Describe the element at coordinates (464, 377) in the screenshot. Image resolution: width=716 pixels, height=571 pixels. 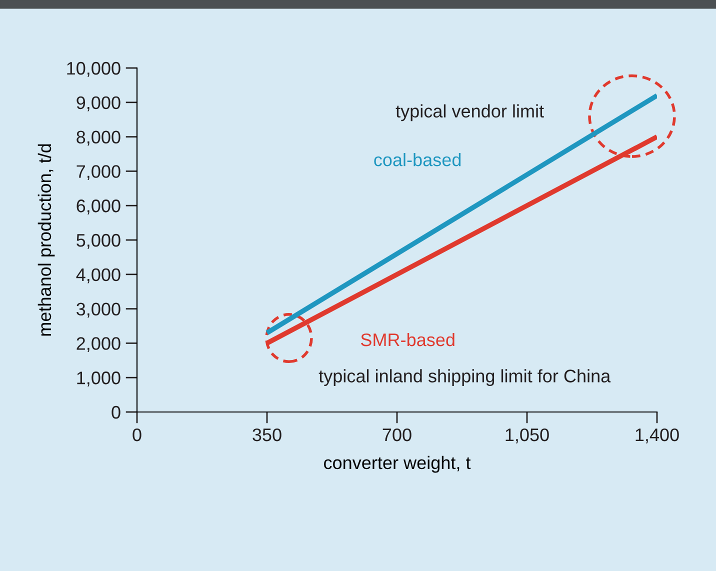
I see `annotation: typical inland shipping limit for China` at that location.